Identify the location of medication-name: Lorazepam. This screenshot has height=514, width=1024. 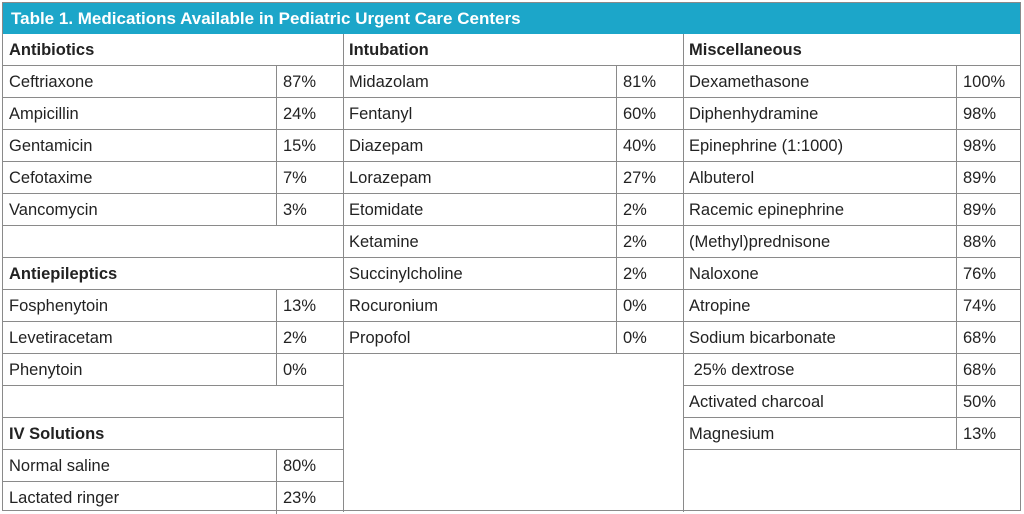
(390, 178).